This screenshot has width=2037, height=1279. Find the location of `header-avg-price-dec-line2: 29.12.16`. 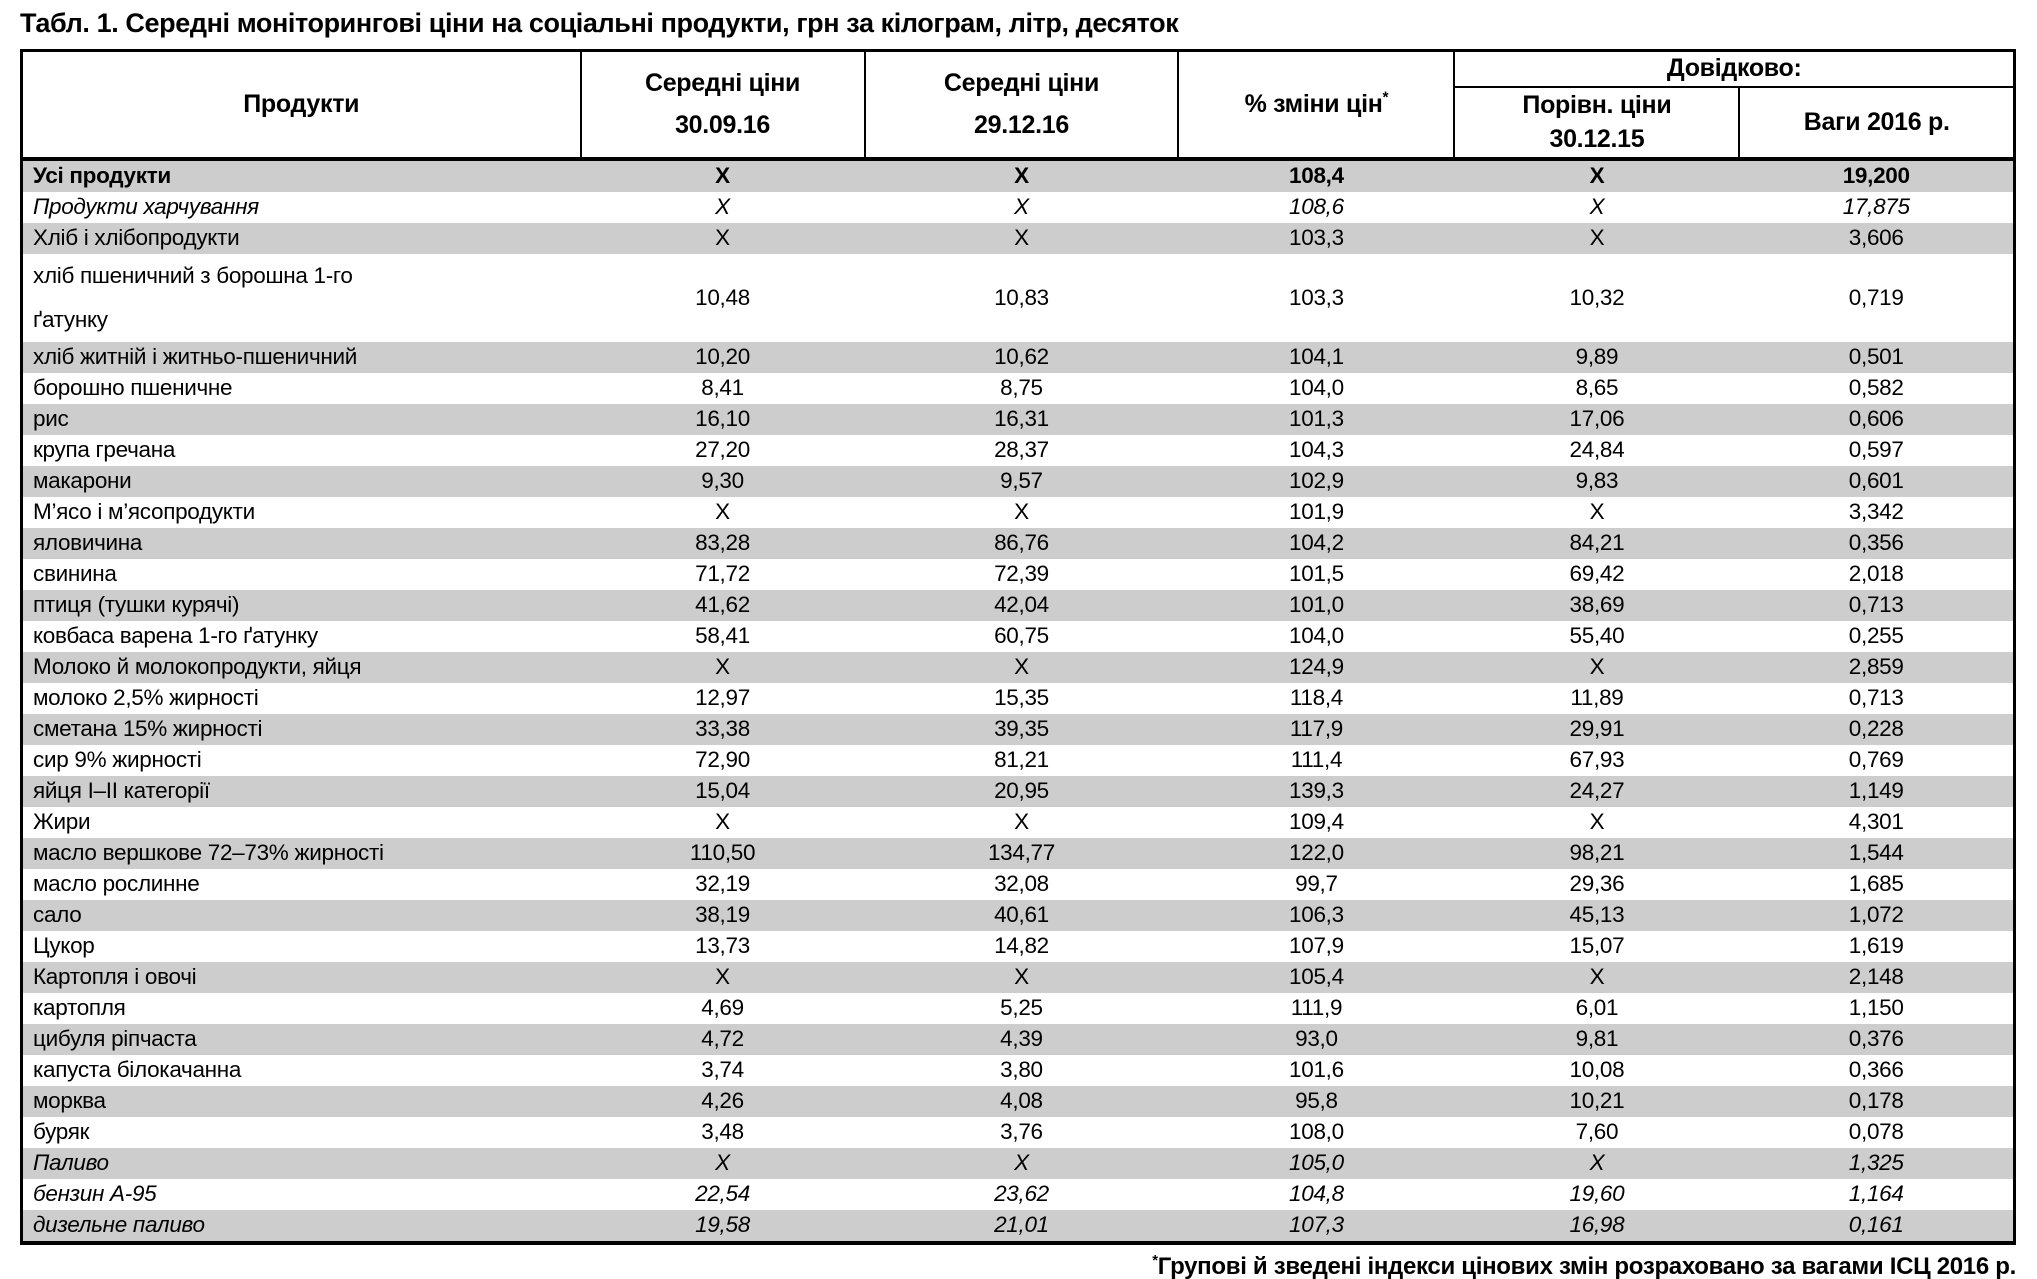

header-avg-price-dec-line2: 29.12.16 is located at coordinates (1021, 125).